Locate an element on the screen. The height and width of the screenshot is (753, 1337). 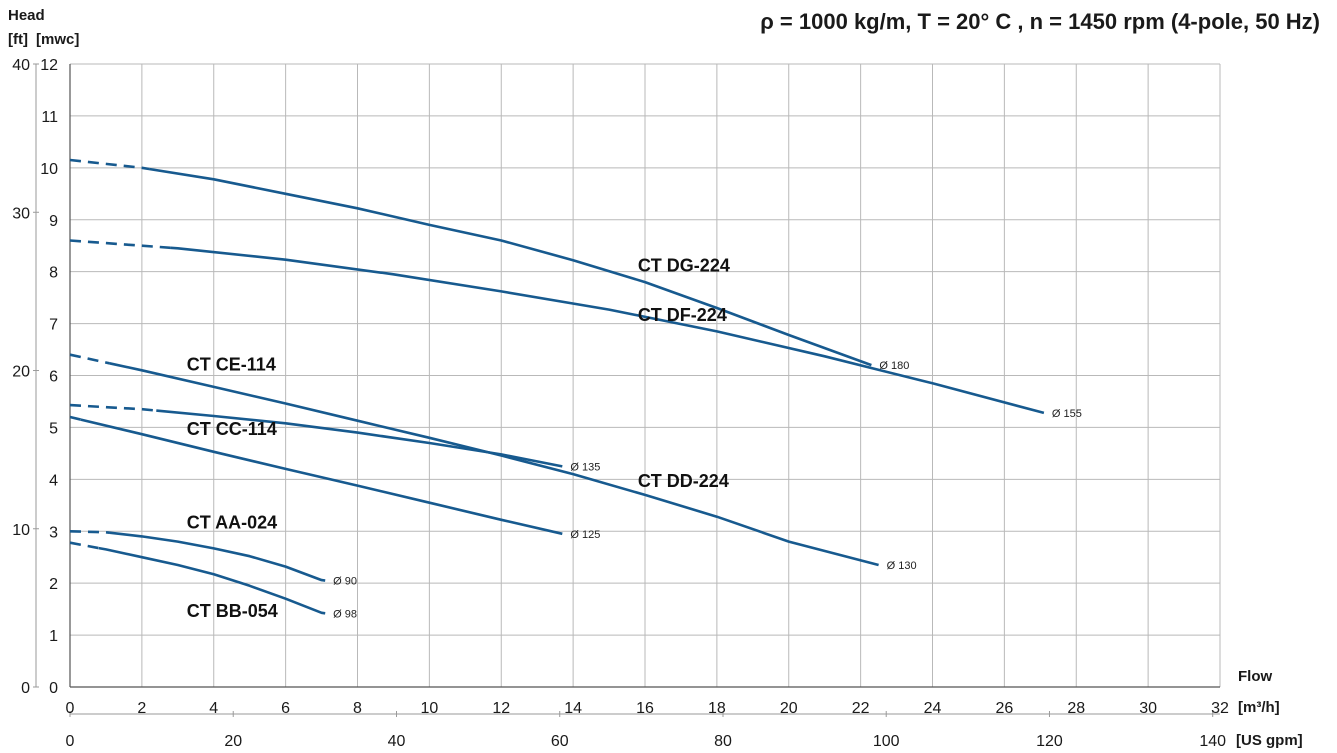
gpm-tick-label: 60 is located at coordinates (560, 741).